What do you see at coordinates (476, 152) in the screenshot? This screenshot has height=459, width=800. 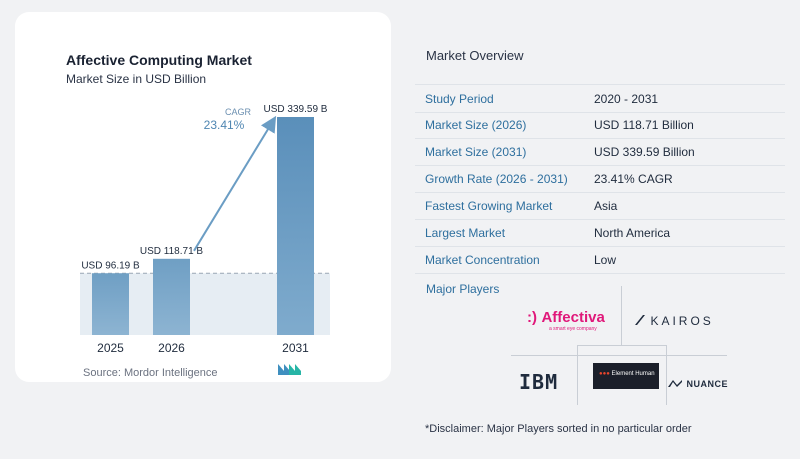 I see `overview-row-label: Market Size (2031)` at bounding box center [476, 152].